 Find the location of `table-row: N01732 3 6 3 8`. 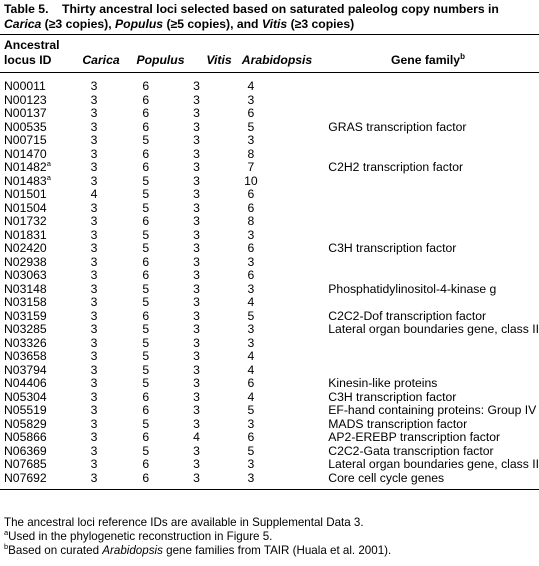

table-row: N01732 3 6 3 8 is located at coordinates (269, 221).